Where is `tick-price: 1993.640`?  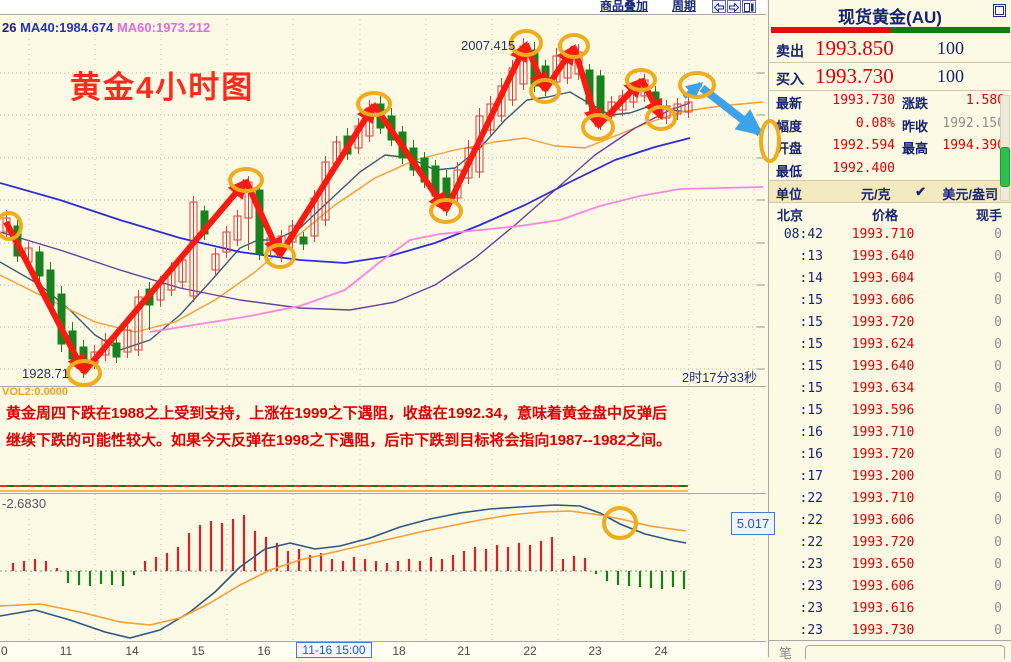 tick-price: 1993.640 is located at coordinates (883, 256).